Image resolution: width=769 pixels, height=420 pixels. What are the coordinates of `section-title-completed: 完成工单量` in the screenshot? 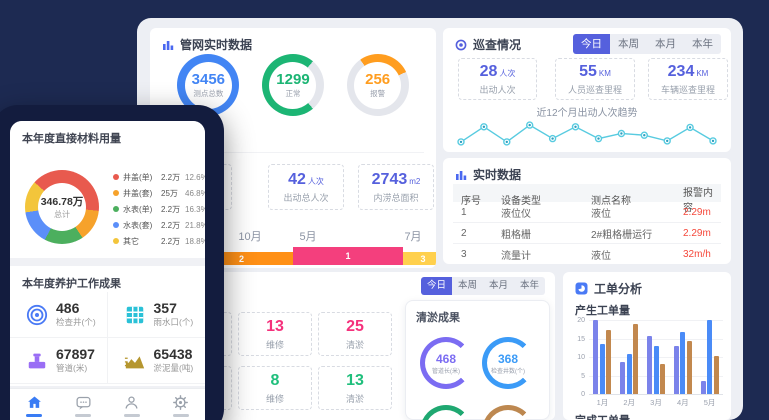 It's located at (602, 416).